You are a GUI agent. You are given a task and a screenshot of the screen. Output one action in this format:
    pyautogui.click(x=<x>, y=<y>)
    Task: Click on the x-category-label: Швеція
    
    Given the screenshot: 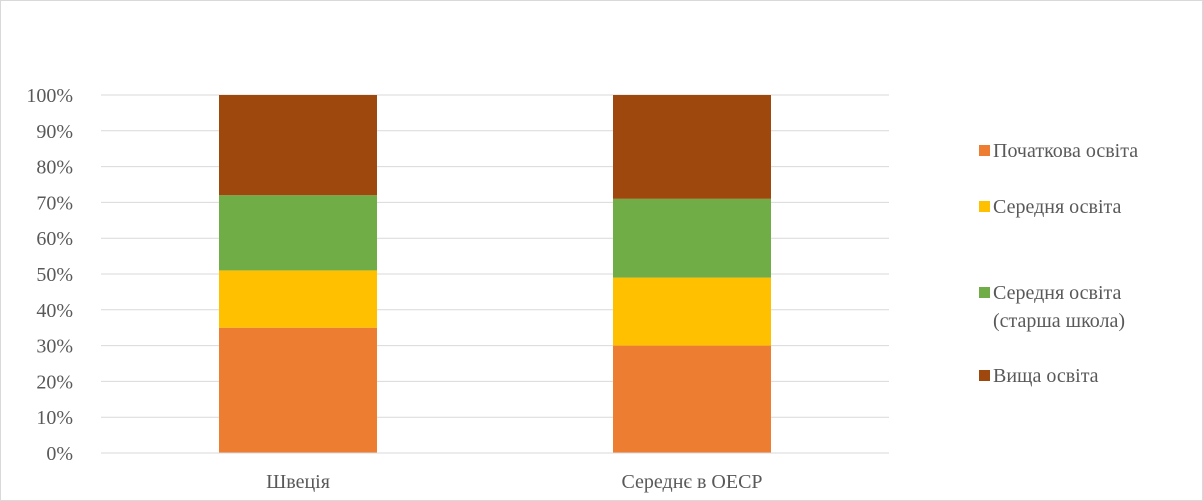 What is the action you would take?
    pyautogui.click(x=298, y=482)
    